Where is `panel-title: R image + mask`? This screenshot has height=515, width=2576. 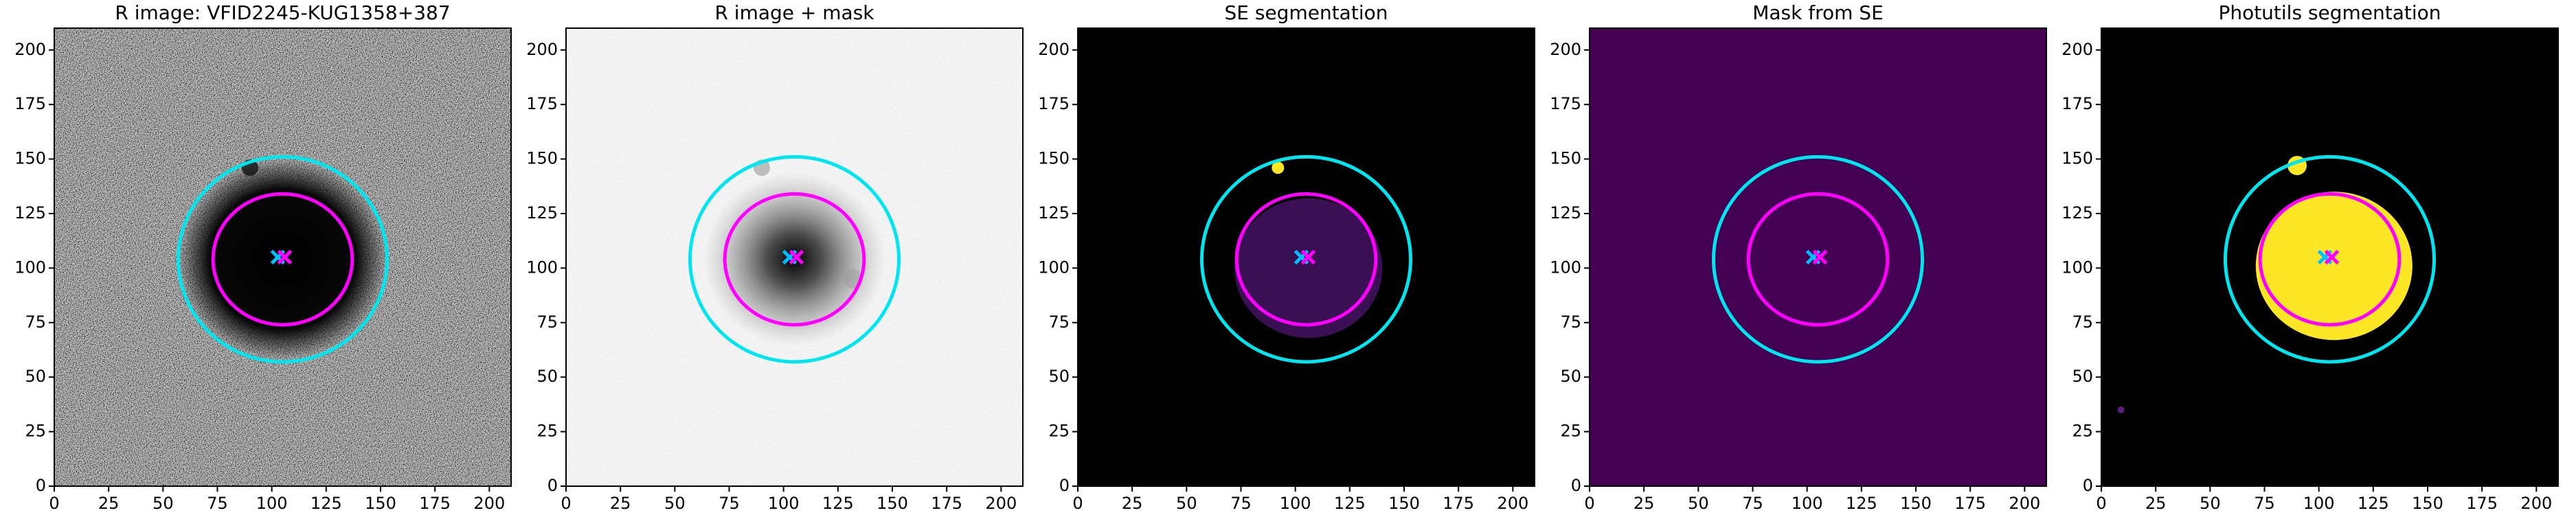
panel-title: R image + mask is located at coordinates (794, 12).